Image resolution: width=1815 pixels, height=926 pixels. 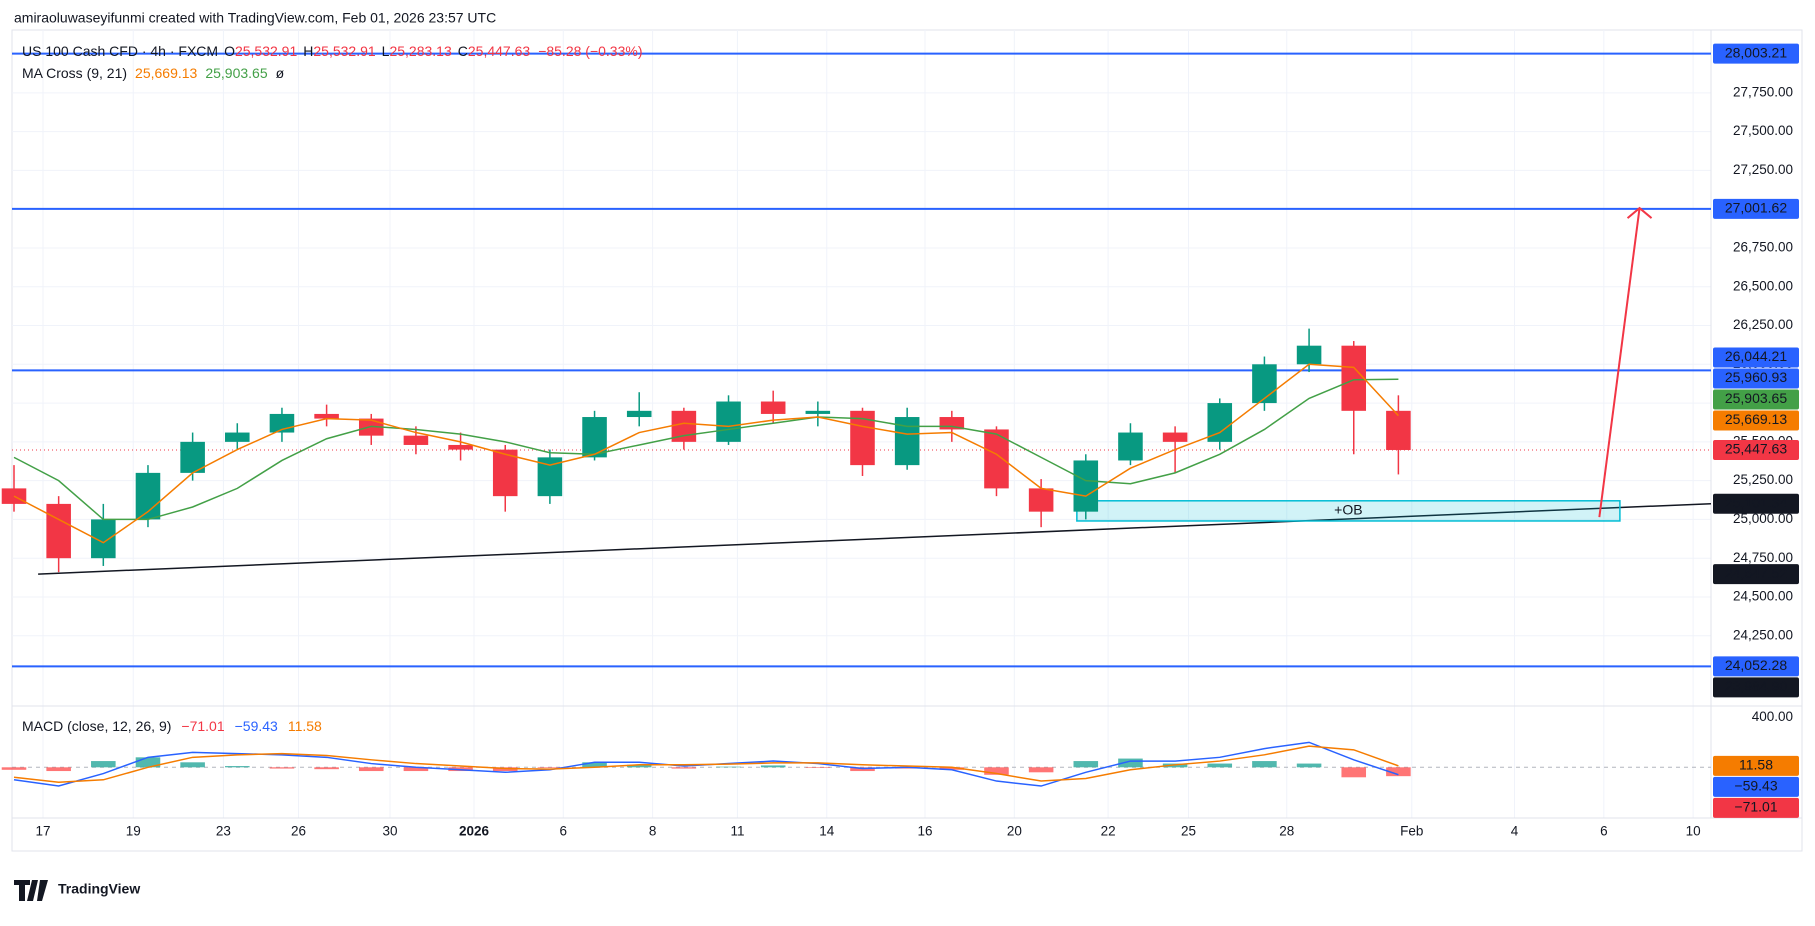 I want to click on ma-slow-line, so click(x=706, y=449).